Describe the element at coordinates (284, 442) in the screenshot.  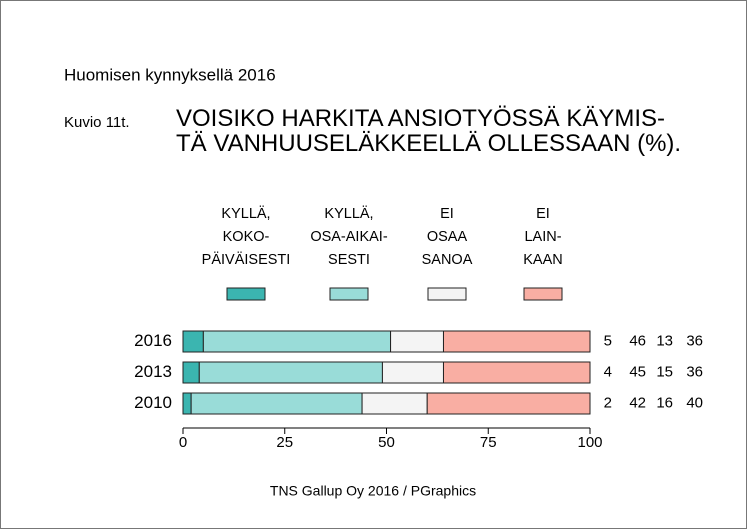
I see `x-tick-label: 25` at that location.